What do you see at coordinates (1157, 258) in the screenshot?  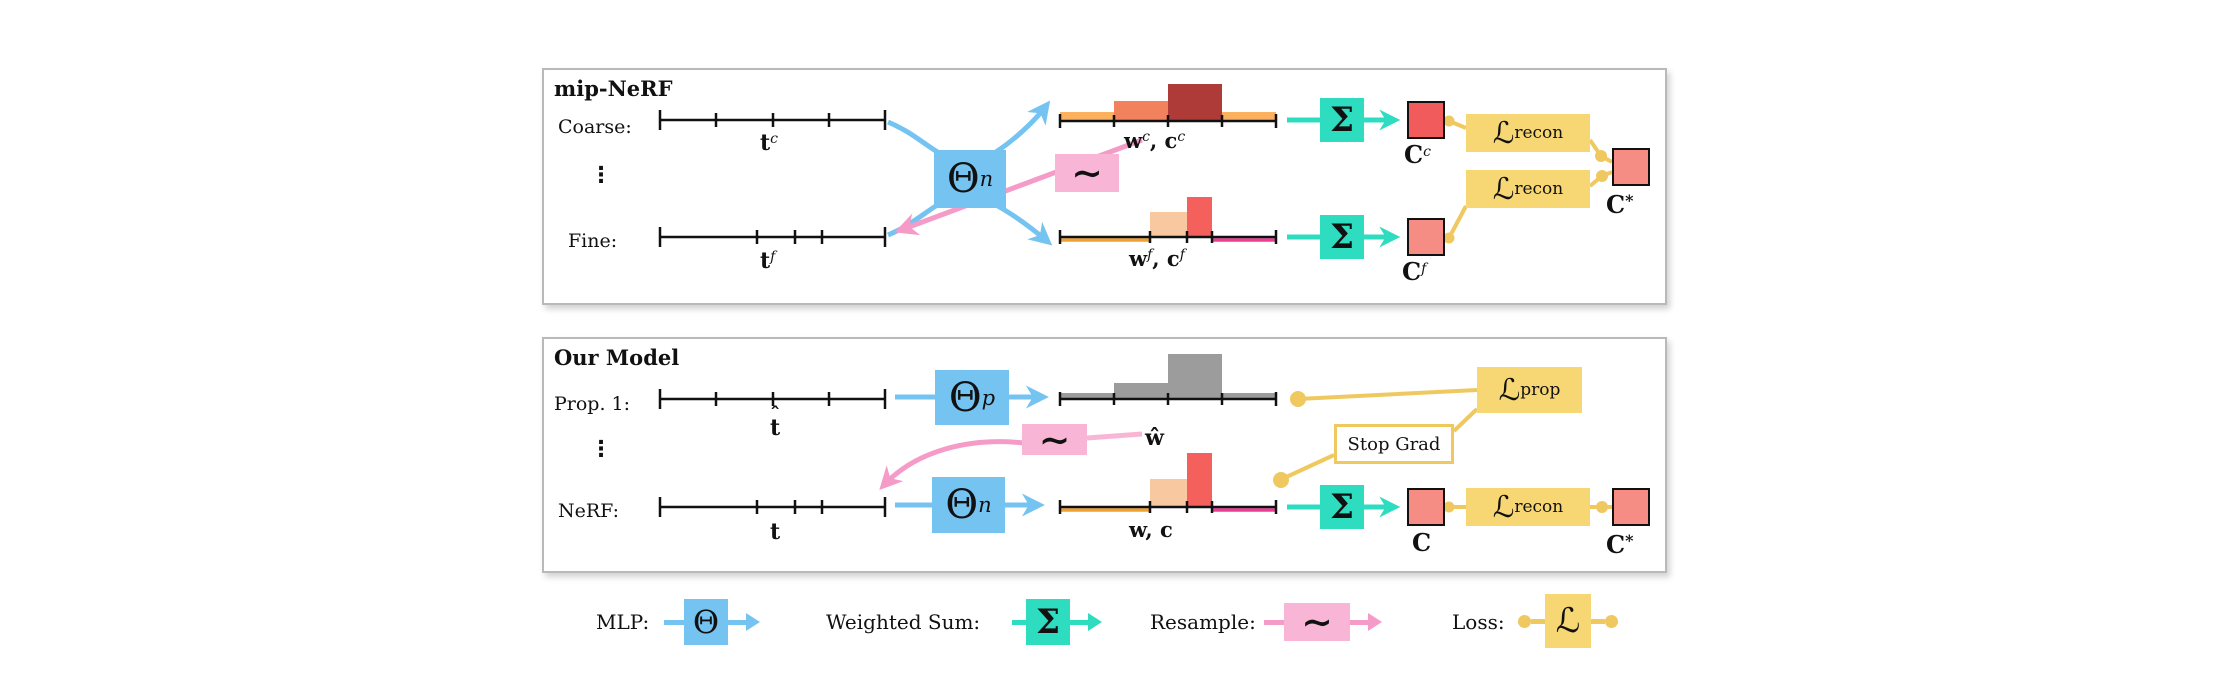 I see `wf-cf-label: wf, cf` at bounding box center [1157, 258].